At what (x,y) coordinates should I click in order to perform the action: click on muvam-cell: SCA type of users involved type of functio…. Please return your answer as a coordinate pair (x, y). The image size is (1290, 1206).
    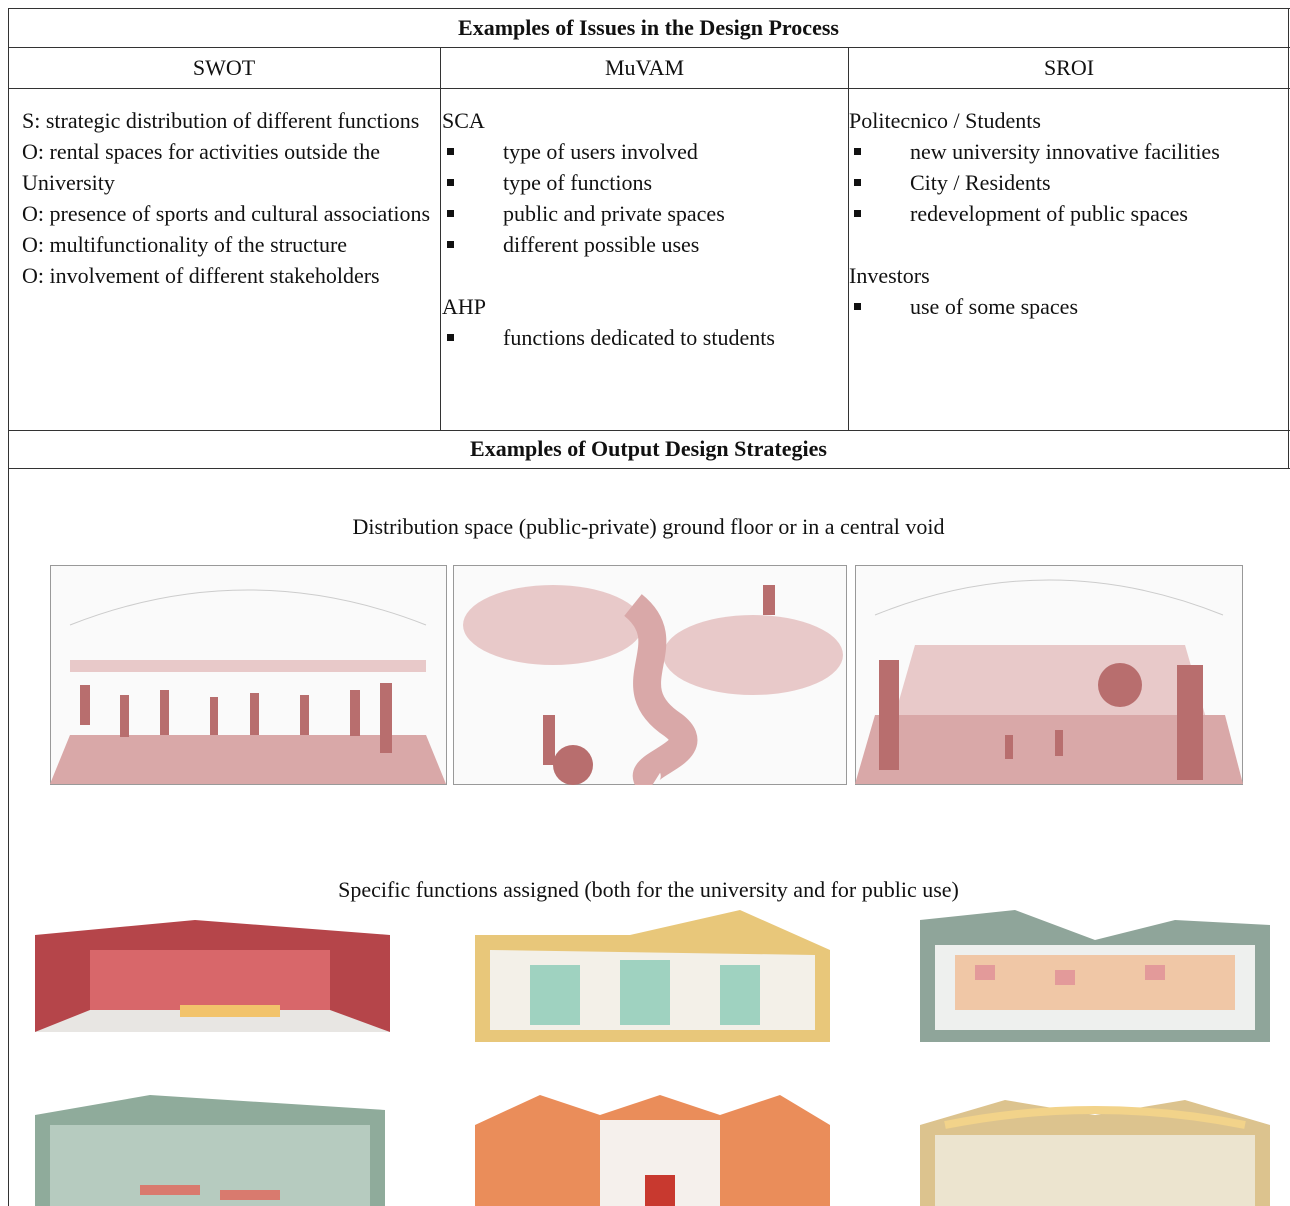
    Looking at the image, I should click on (642, 244).